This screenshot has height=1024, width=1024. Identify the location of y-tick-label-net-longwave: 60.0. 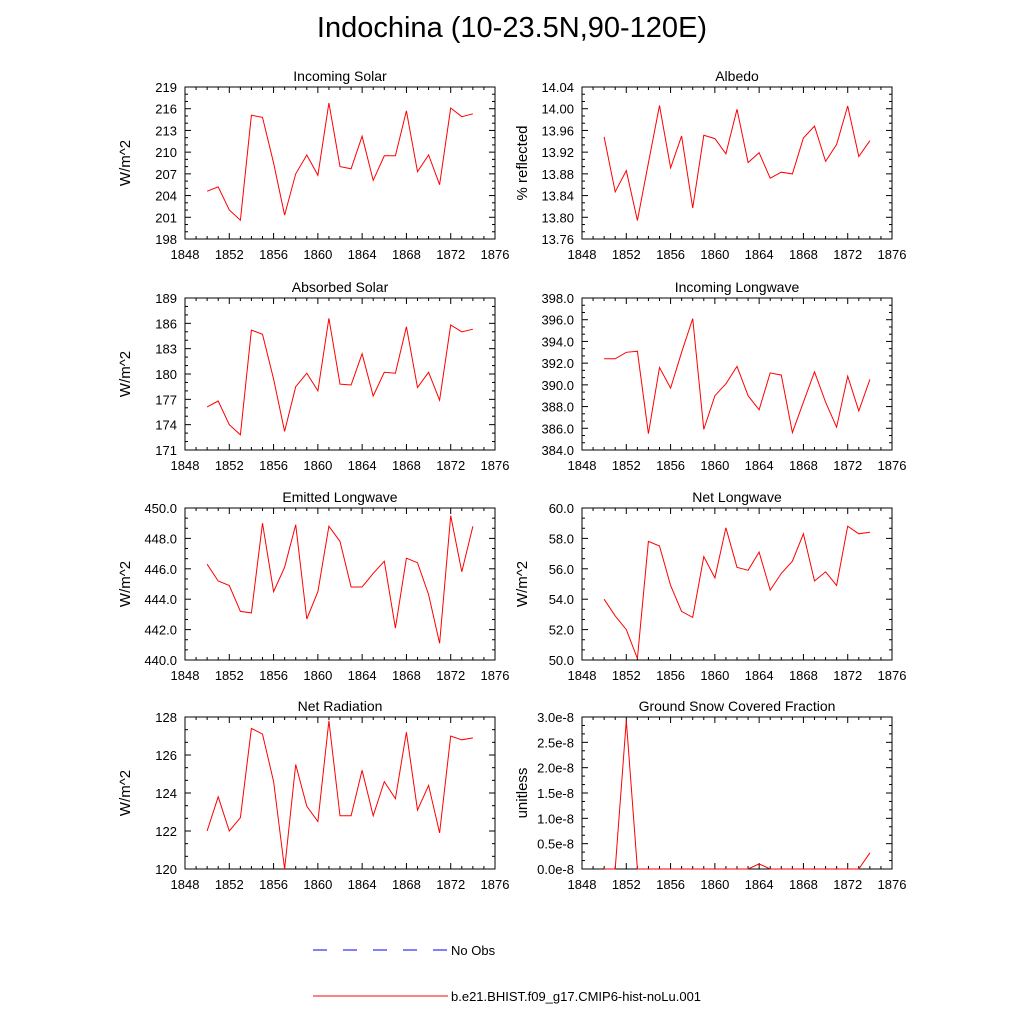
(561, 508).